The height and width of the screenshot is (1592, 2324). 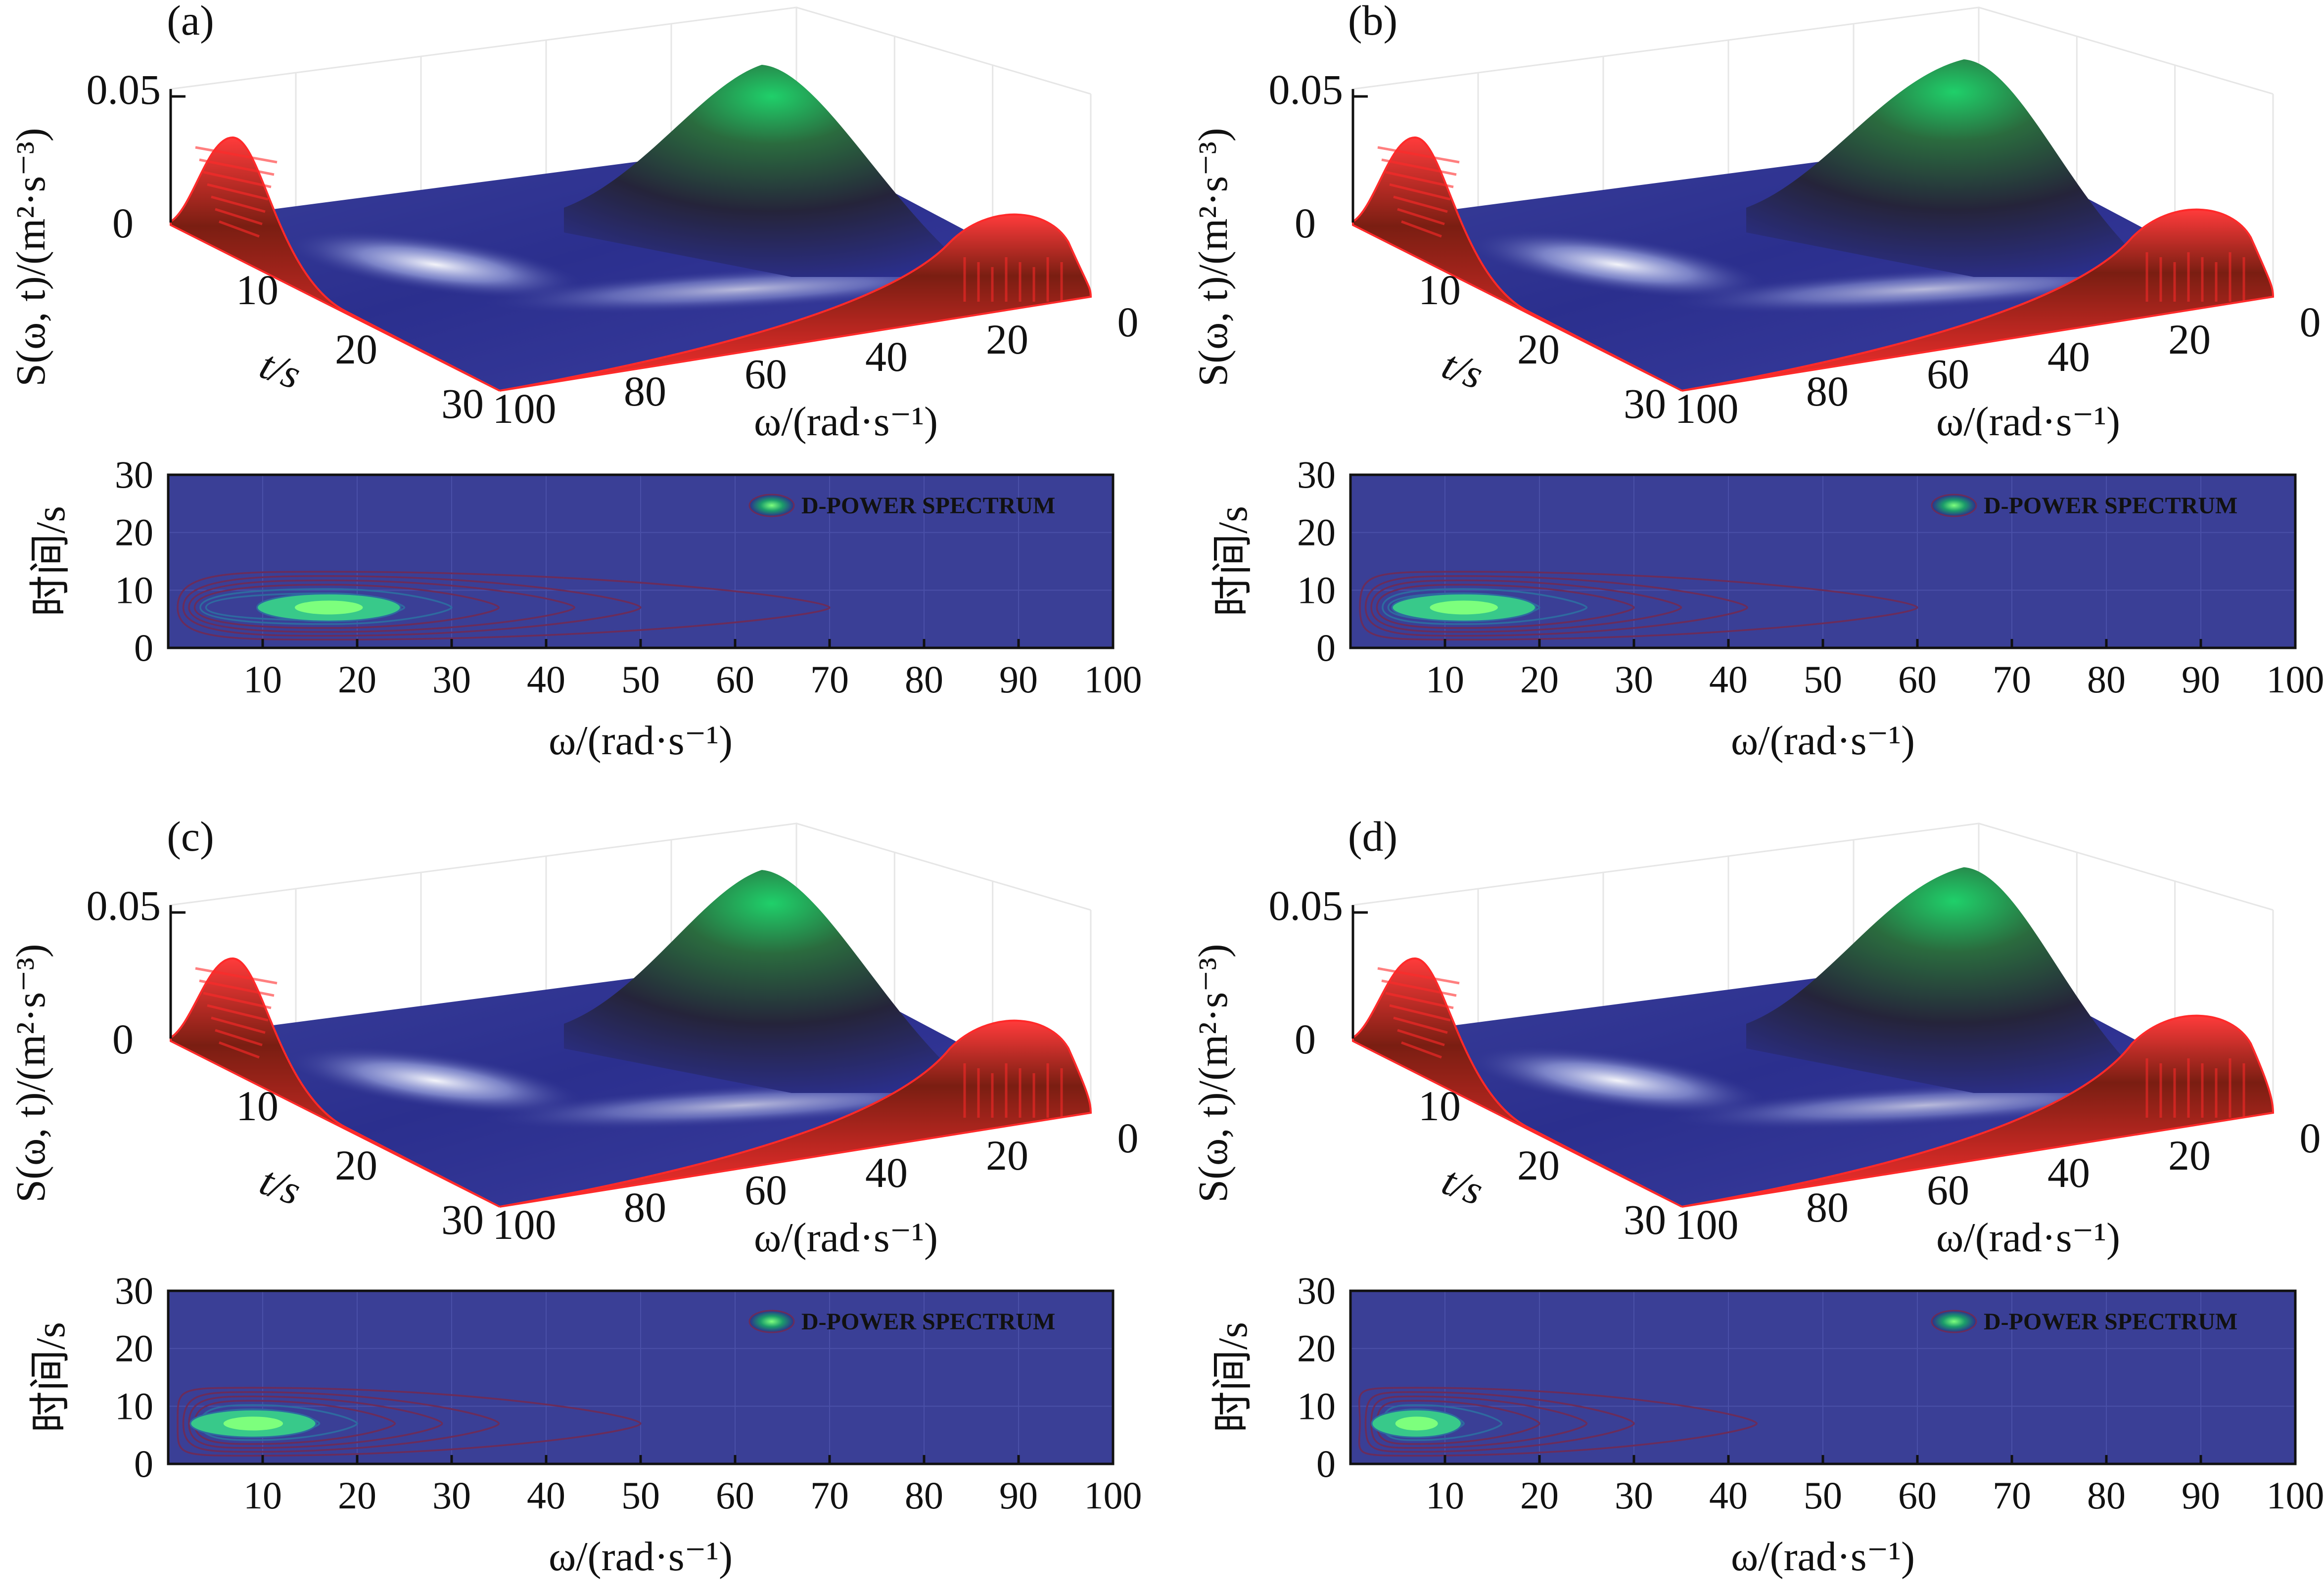 I want to click on projection-t-wall, so click(x=1517, y=1082).